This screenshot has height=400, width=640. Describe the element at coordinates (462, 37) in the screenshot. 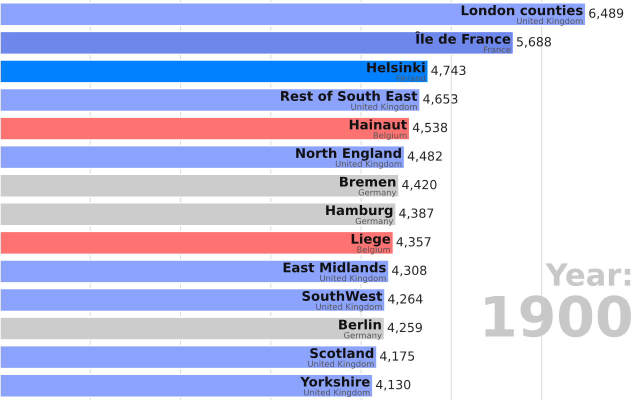

I see `y-tick-label: Île de France` at that location.